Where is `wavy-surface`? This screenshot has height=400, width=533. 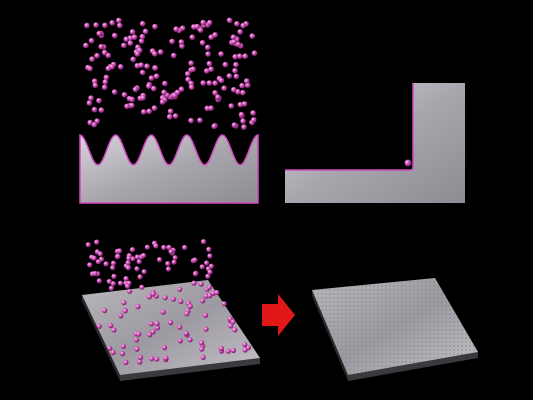 wavy-surface is located at coordinates (169, 168).